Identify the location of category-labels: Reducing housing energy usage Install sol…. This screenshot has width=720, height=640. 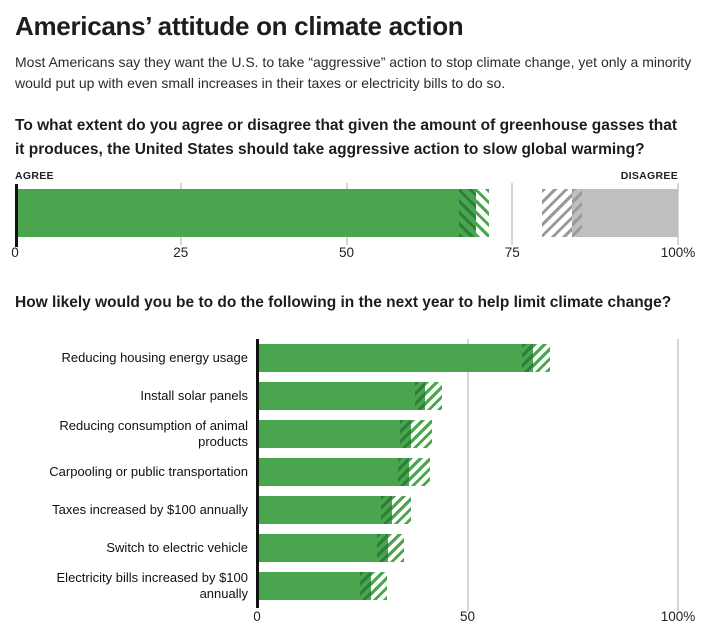
(136, 472).